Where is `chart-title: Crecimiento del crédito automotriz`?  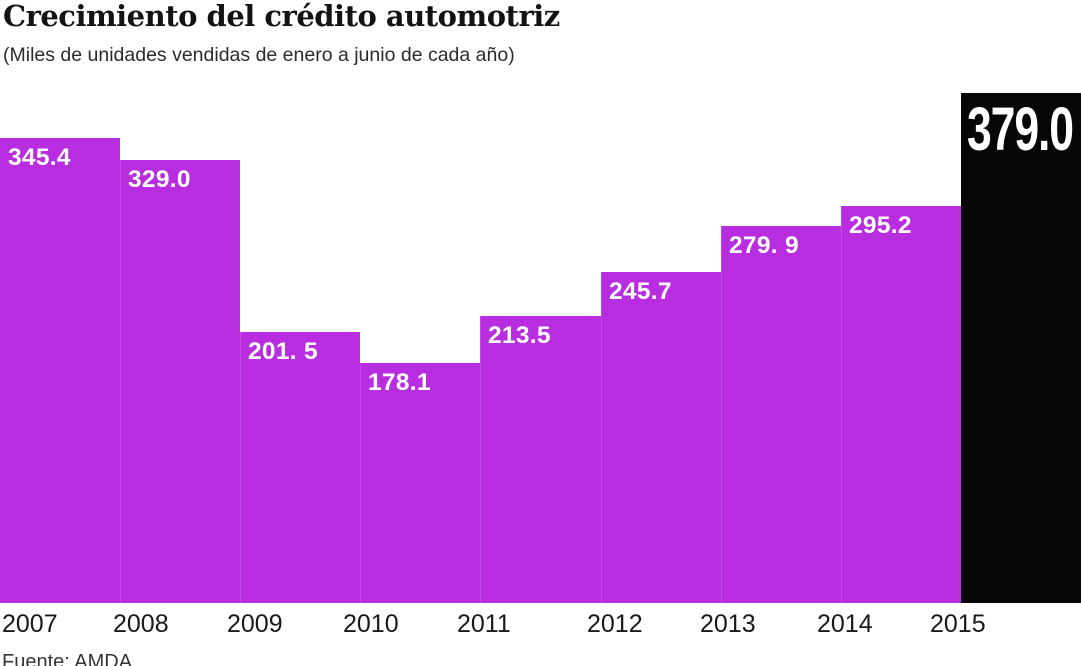 chart-title: Crecimiento del crédito automotriz is located at coordinates (281, 16).